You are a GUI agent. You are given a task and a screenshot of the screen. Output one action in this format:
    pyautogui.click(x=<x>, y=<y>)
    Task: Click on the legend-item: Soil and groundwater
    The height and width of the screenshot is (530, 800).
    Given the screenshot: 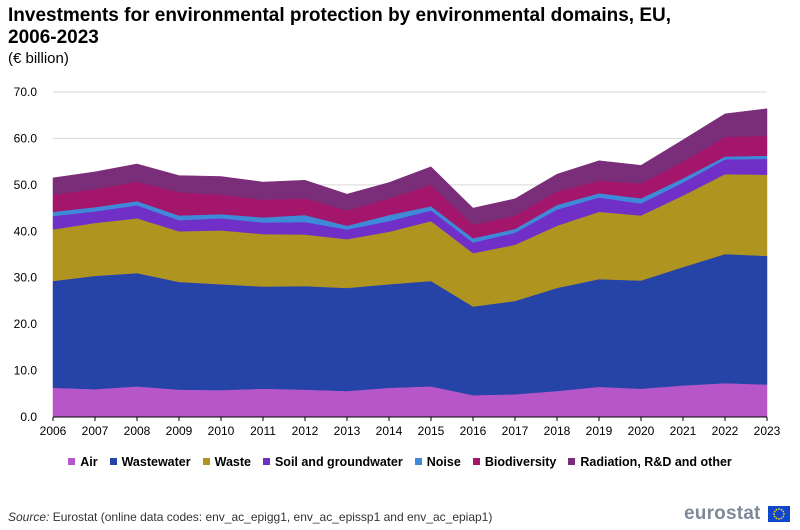 What is the action you would take?
    pyautogui.click(x=332, y=462)
    